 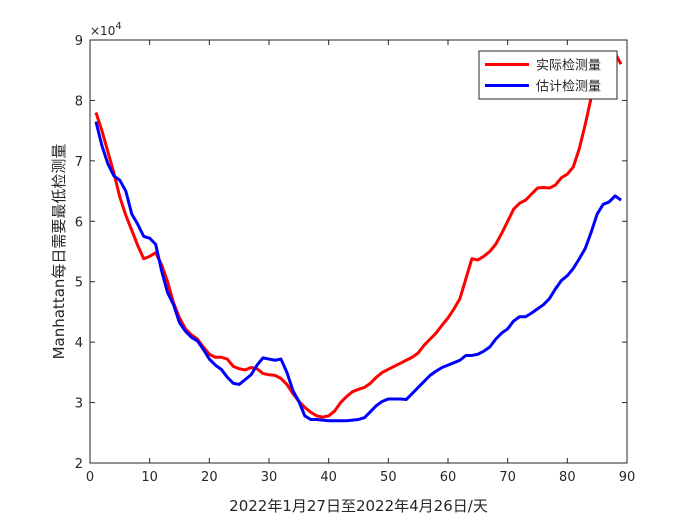 What do you see at coordinates (79, 283) in the screenshot?
I see `y-tick-label: 5` at bounding box center [79, 283].